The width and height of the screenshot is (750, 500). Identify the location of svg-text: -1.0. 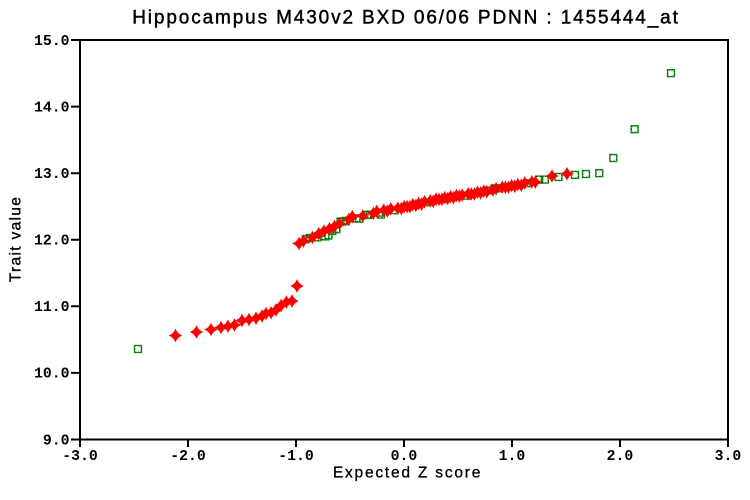
(296, 457).